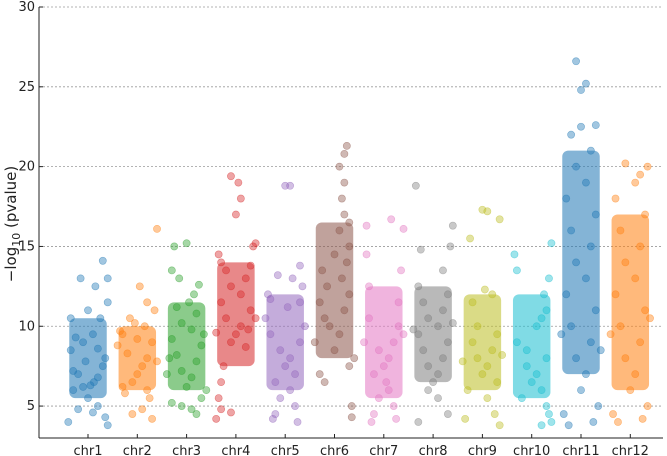  What do you see at coordinates (26, 246) in the screenshot?
I see `y-tick-label: 15` at bounding box center [26, 246].